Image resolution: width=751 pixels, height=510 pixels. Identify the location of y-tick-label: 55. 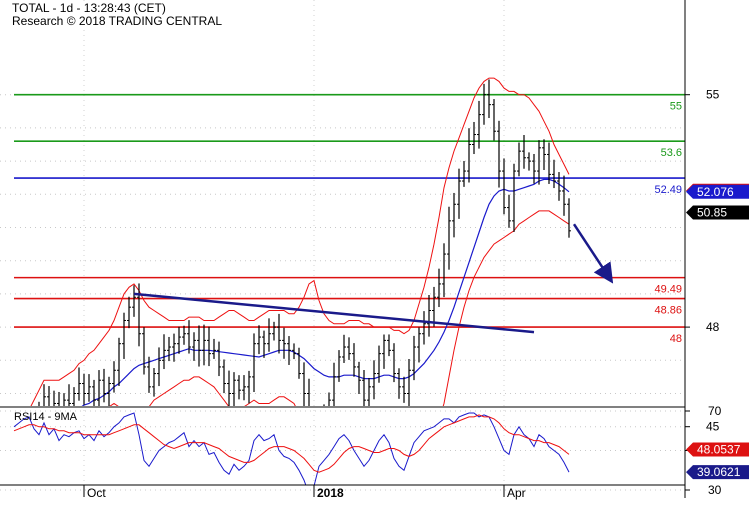
(713, 95).